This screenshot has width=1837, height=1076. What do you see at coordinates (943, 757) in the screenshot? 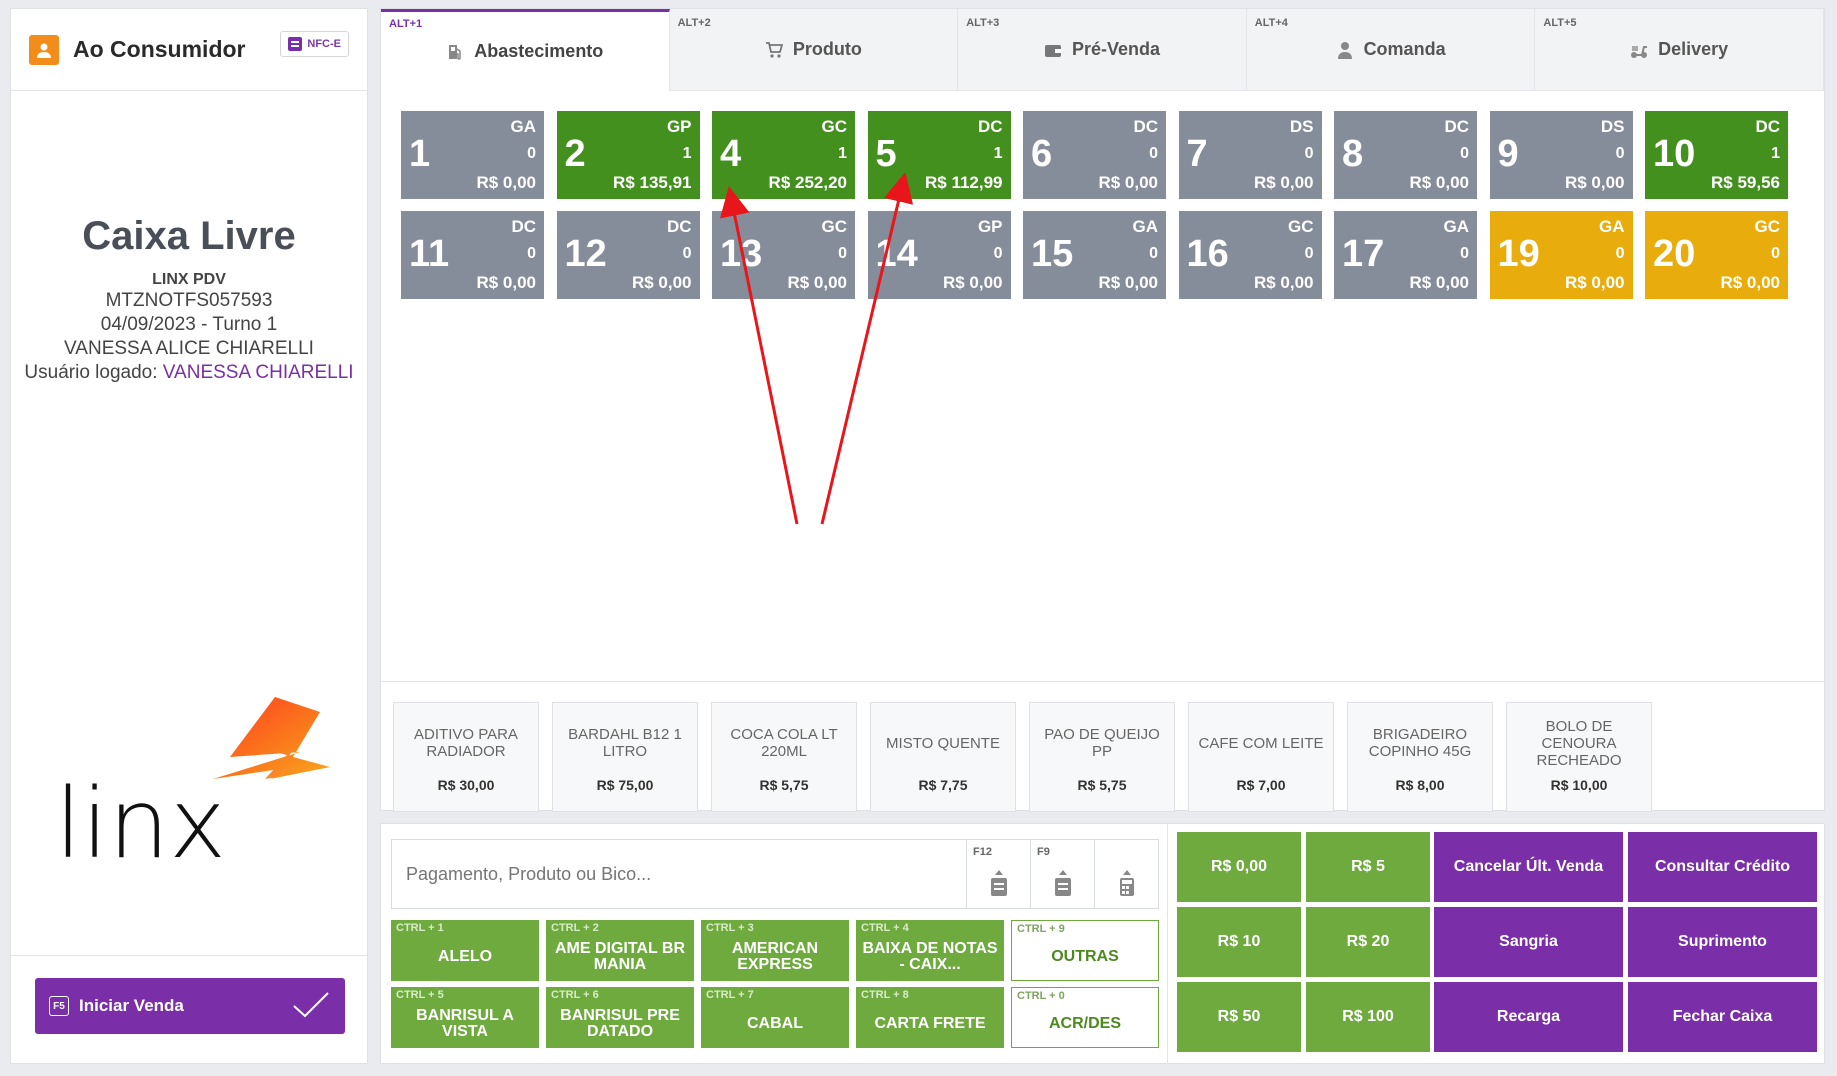
I see `product-misto-quente: MISTO QUENTE R$ 7,75` at bounding box center [943, 757].